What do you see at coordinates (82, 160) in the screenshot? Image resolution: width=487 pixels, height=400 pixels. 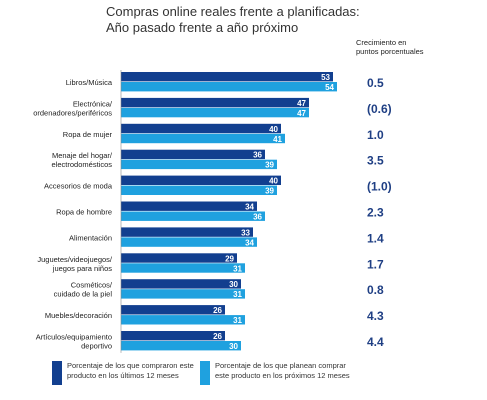 I see `category-label: Menaje del hogar/electrodomésticos` at bounding box center [82, 160].